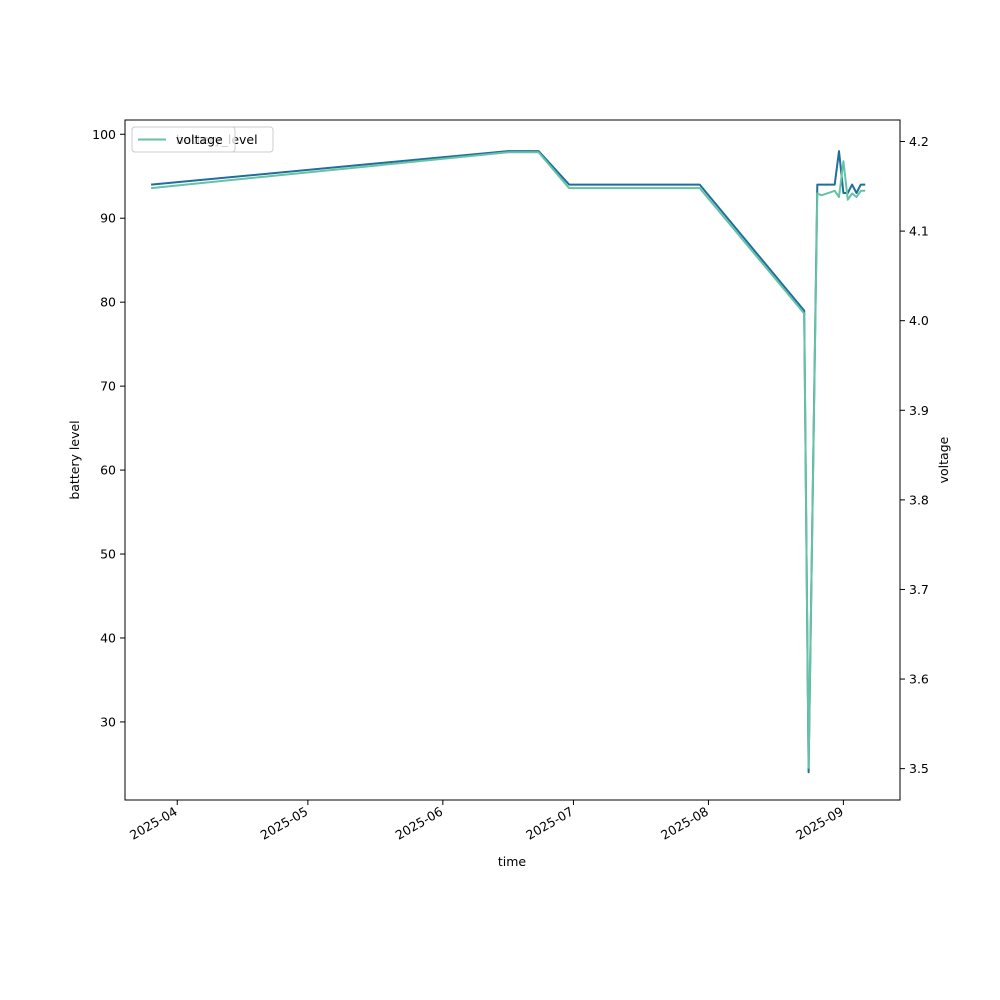 The height and width of the screenshot is (1000, 1000). Describe the element at coordinates (819, 823) in the screenshot. I see `x-tick-label: 2025-09` at that location.